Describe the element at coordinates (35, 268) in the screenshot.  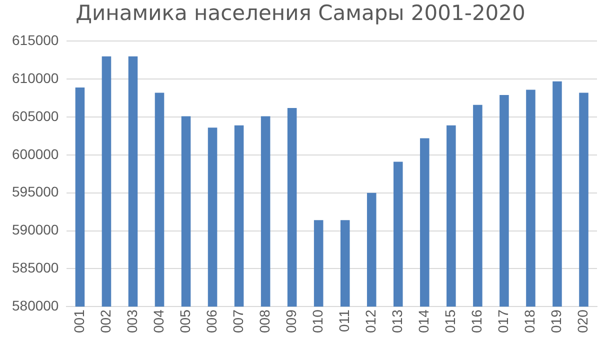
I see `y-tick-label: 585000` at that location.